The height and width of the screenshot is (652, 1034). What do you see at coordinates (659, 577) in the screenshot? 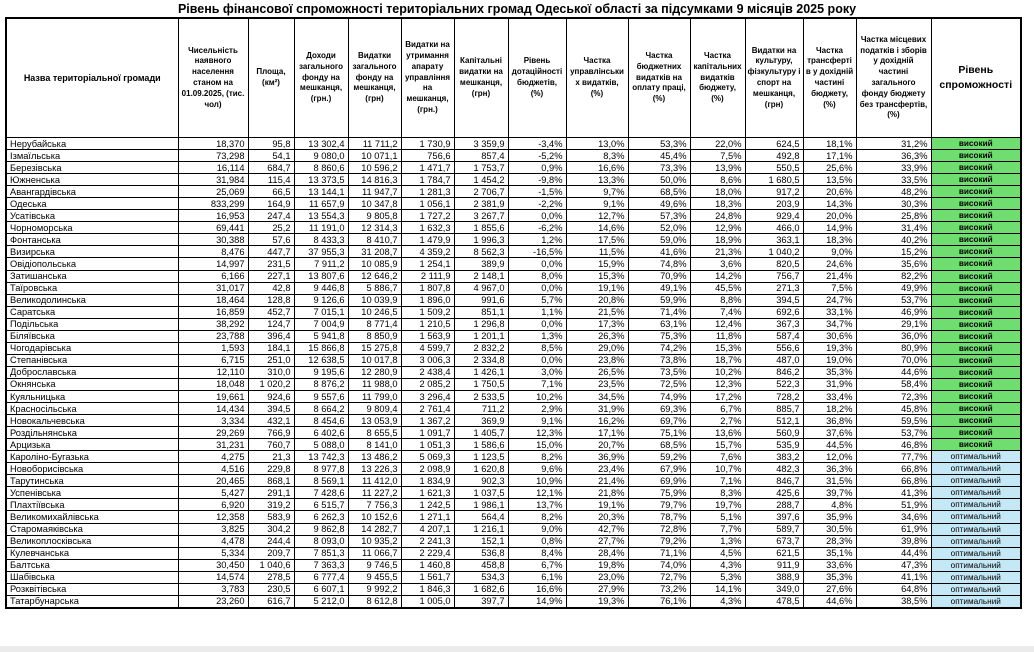
I see `cell-value: 72,7%` at bounding box center [659, 577].